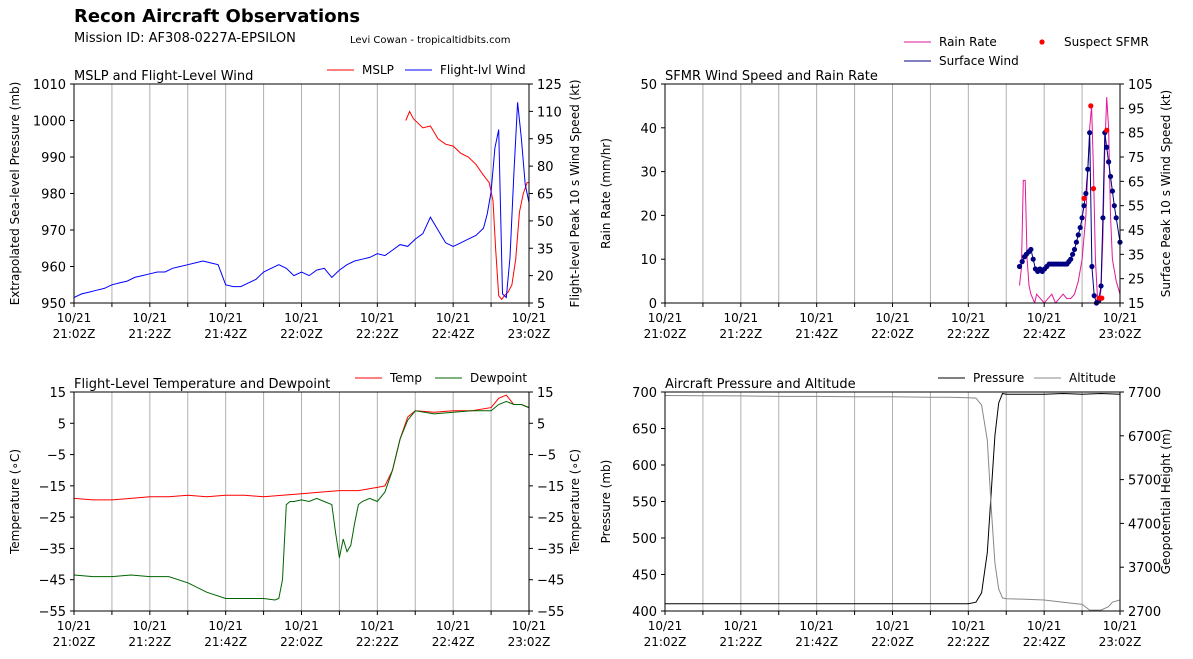 This screenshot has width=1193, height=659. What do you see at coordinates (217, 16) in the screenshot?
I see `page-title: Recon Aircraft Observations` at bounding box center [217, 16].